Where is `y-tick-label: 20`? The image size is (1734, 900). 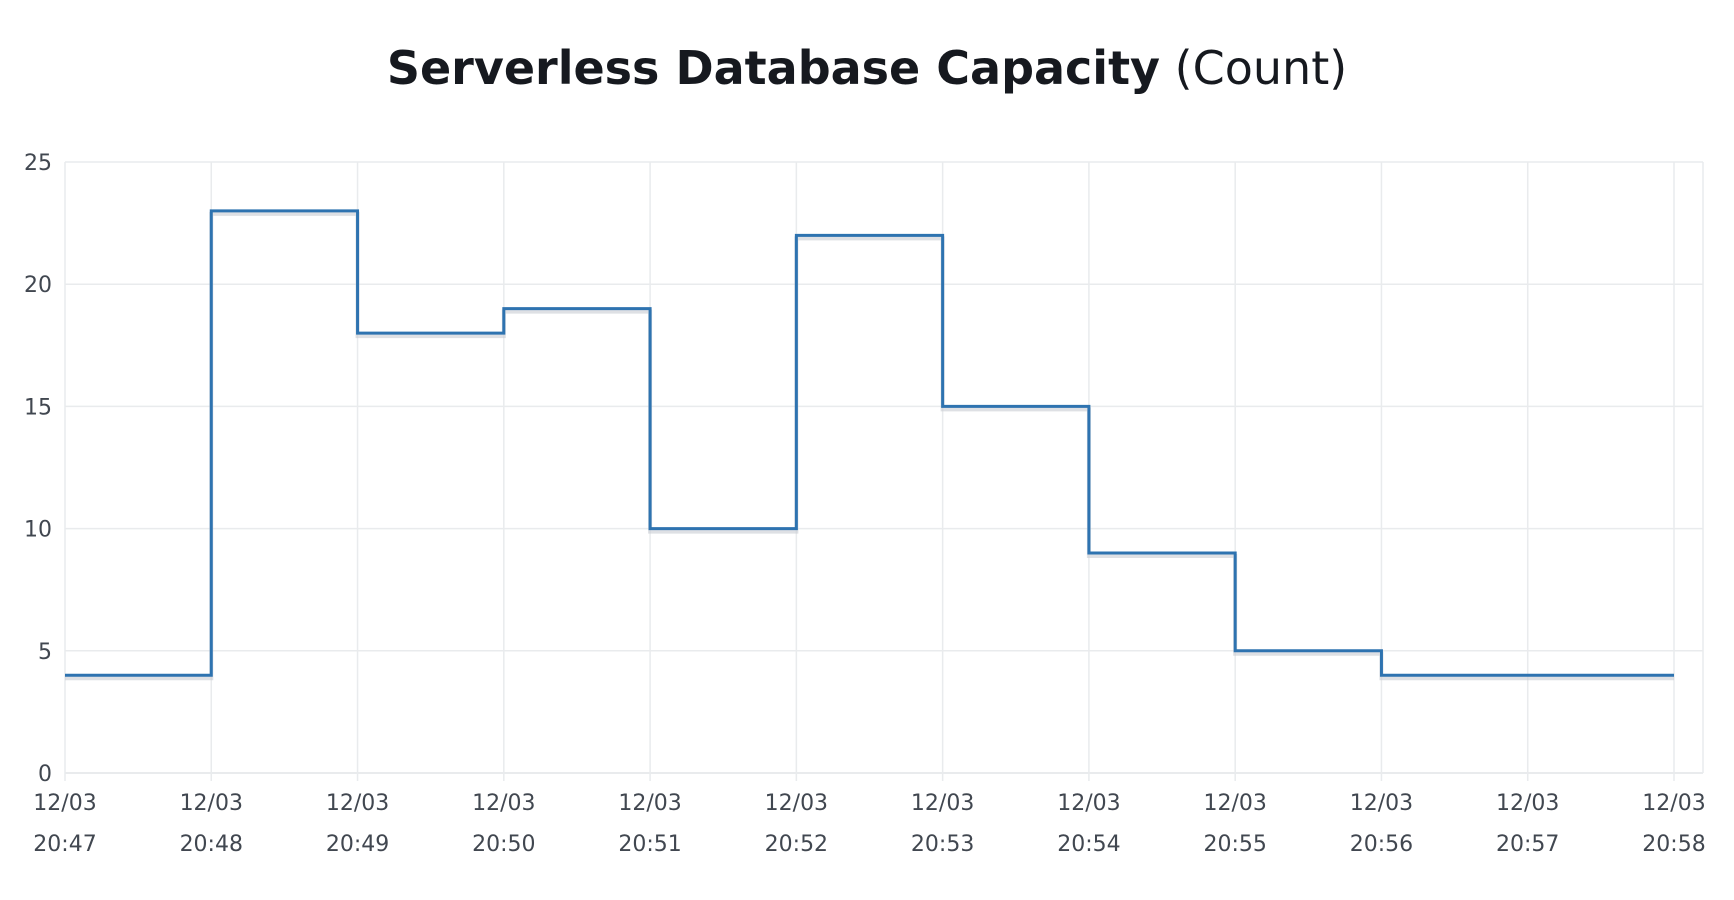
y-tick-label: 20 is located at coordinates (38, 285).